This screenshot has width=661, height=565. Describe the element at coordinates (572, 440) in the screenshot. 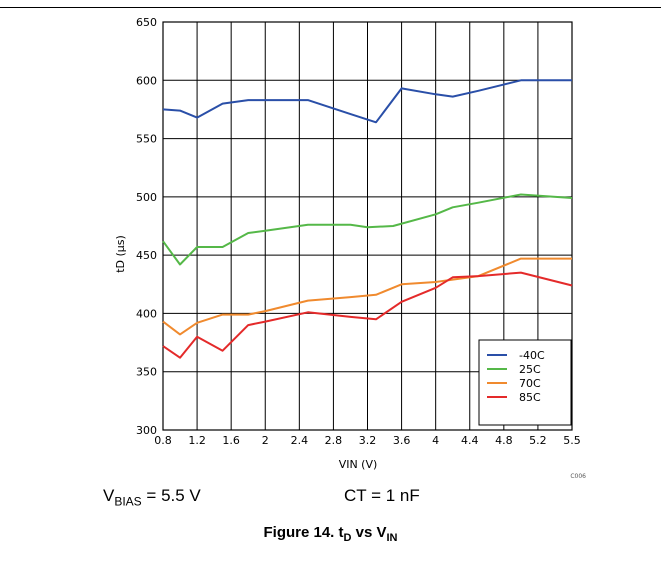

I see `x-tick-label: 5.5` at that location.